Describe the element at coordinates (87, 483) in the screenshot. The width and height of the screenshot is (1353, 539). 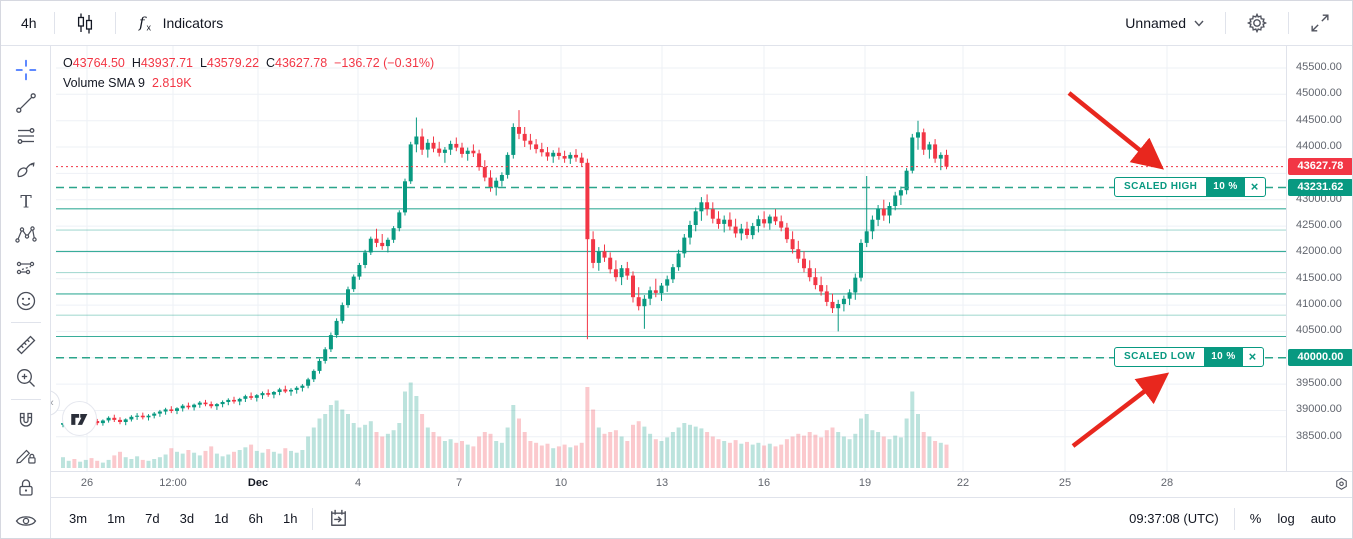
I see `time-tick-label: 26` at that location.